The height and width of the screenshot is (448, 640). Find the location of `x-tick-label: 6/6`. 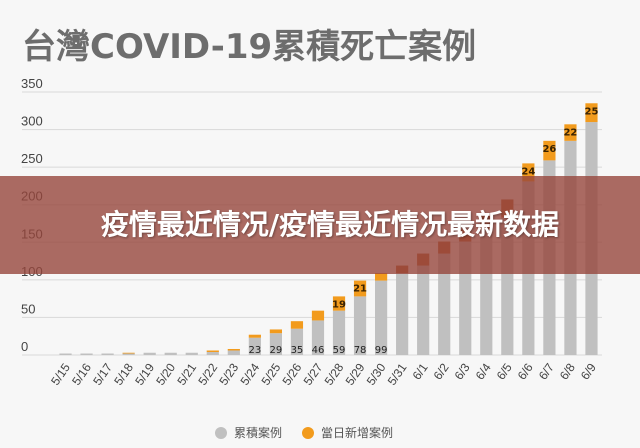

x-tick-label: 6/6 is located at coordinates (525, 371).